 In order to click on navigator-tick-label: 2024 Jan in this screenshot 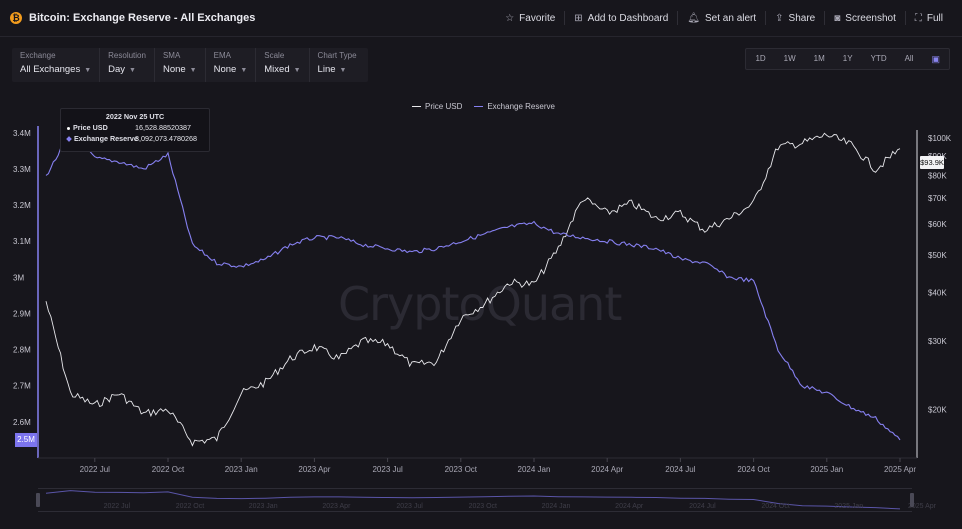, I will do `click(556, 506)`.